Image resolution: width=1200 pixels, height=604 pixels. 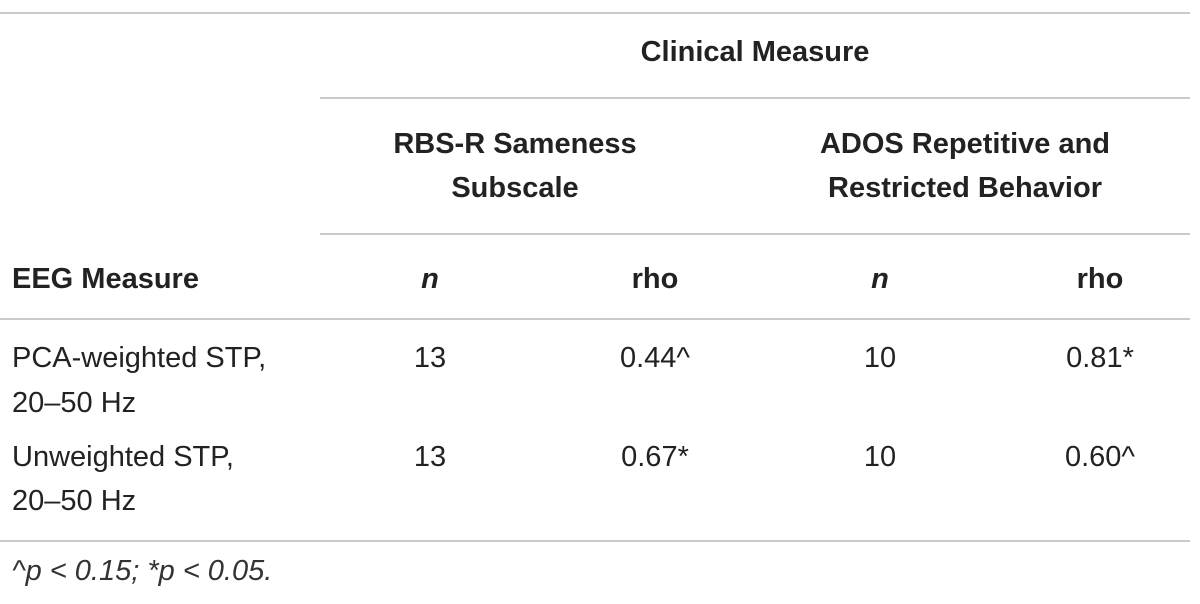 I want to click on col-header-rho-ados: rho, so click(x=1100, y=279).